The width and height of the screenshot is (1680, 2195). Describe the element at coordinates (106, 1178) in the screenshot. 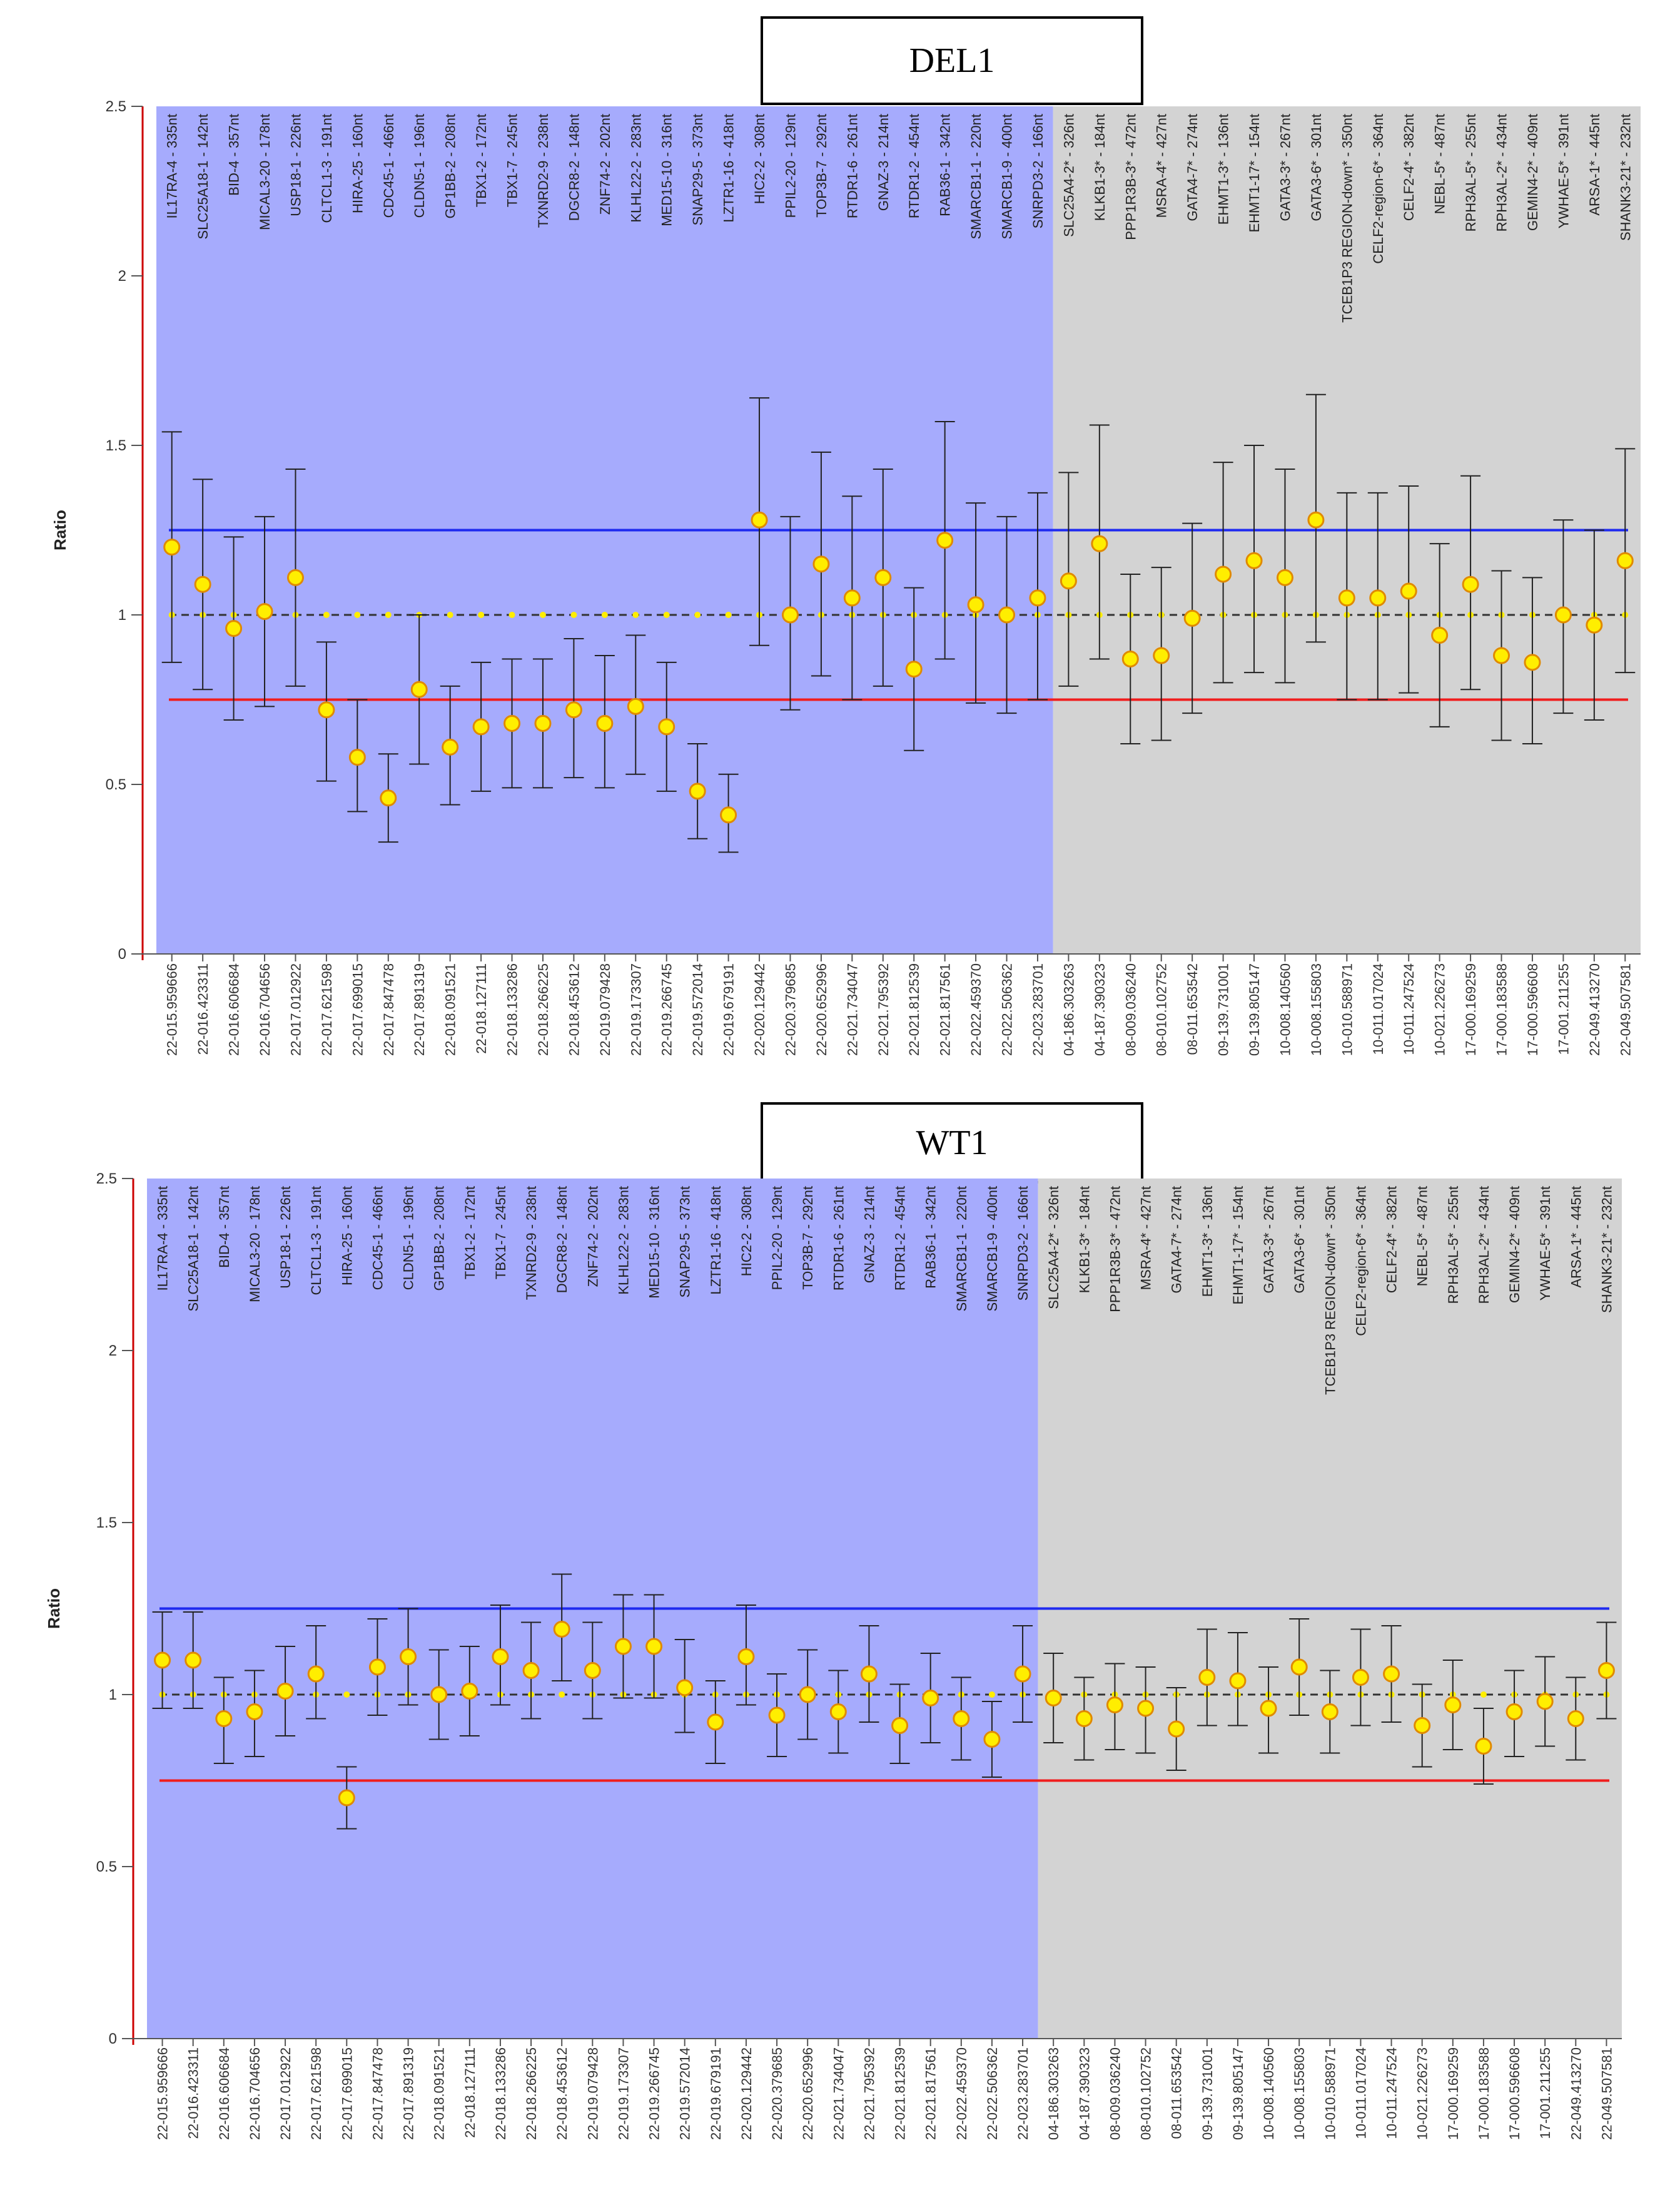

I see `y-tick-label: 2.5` at that location.